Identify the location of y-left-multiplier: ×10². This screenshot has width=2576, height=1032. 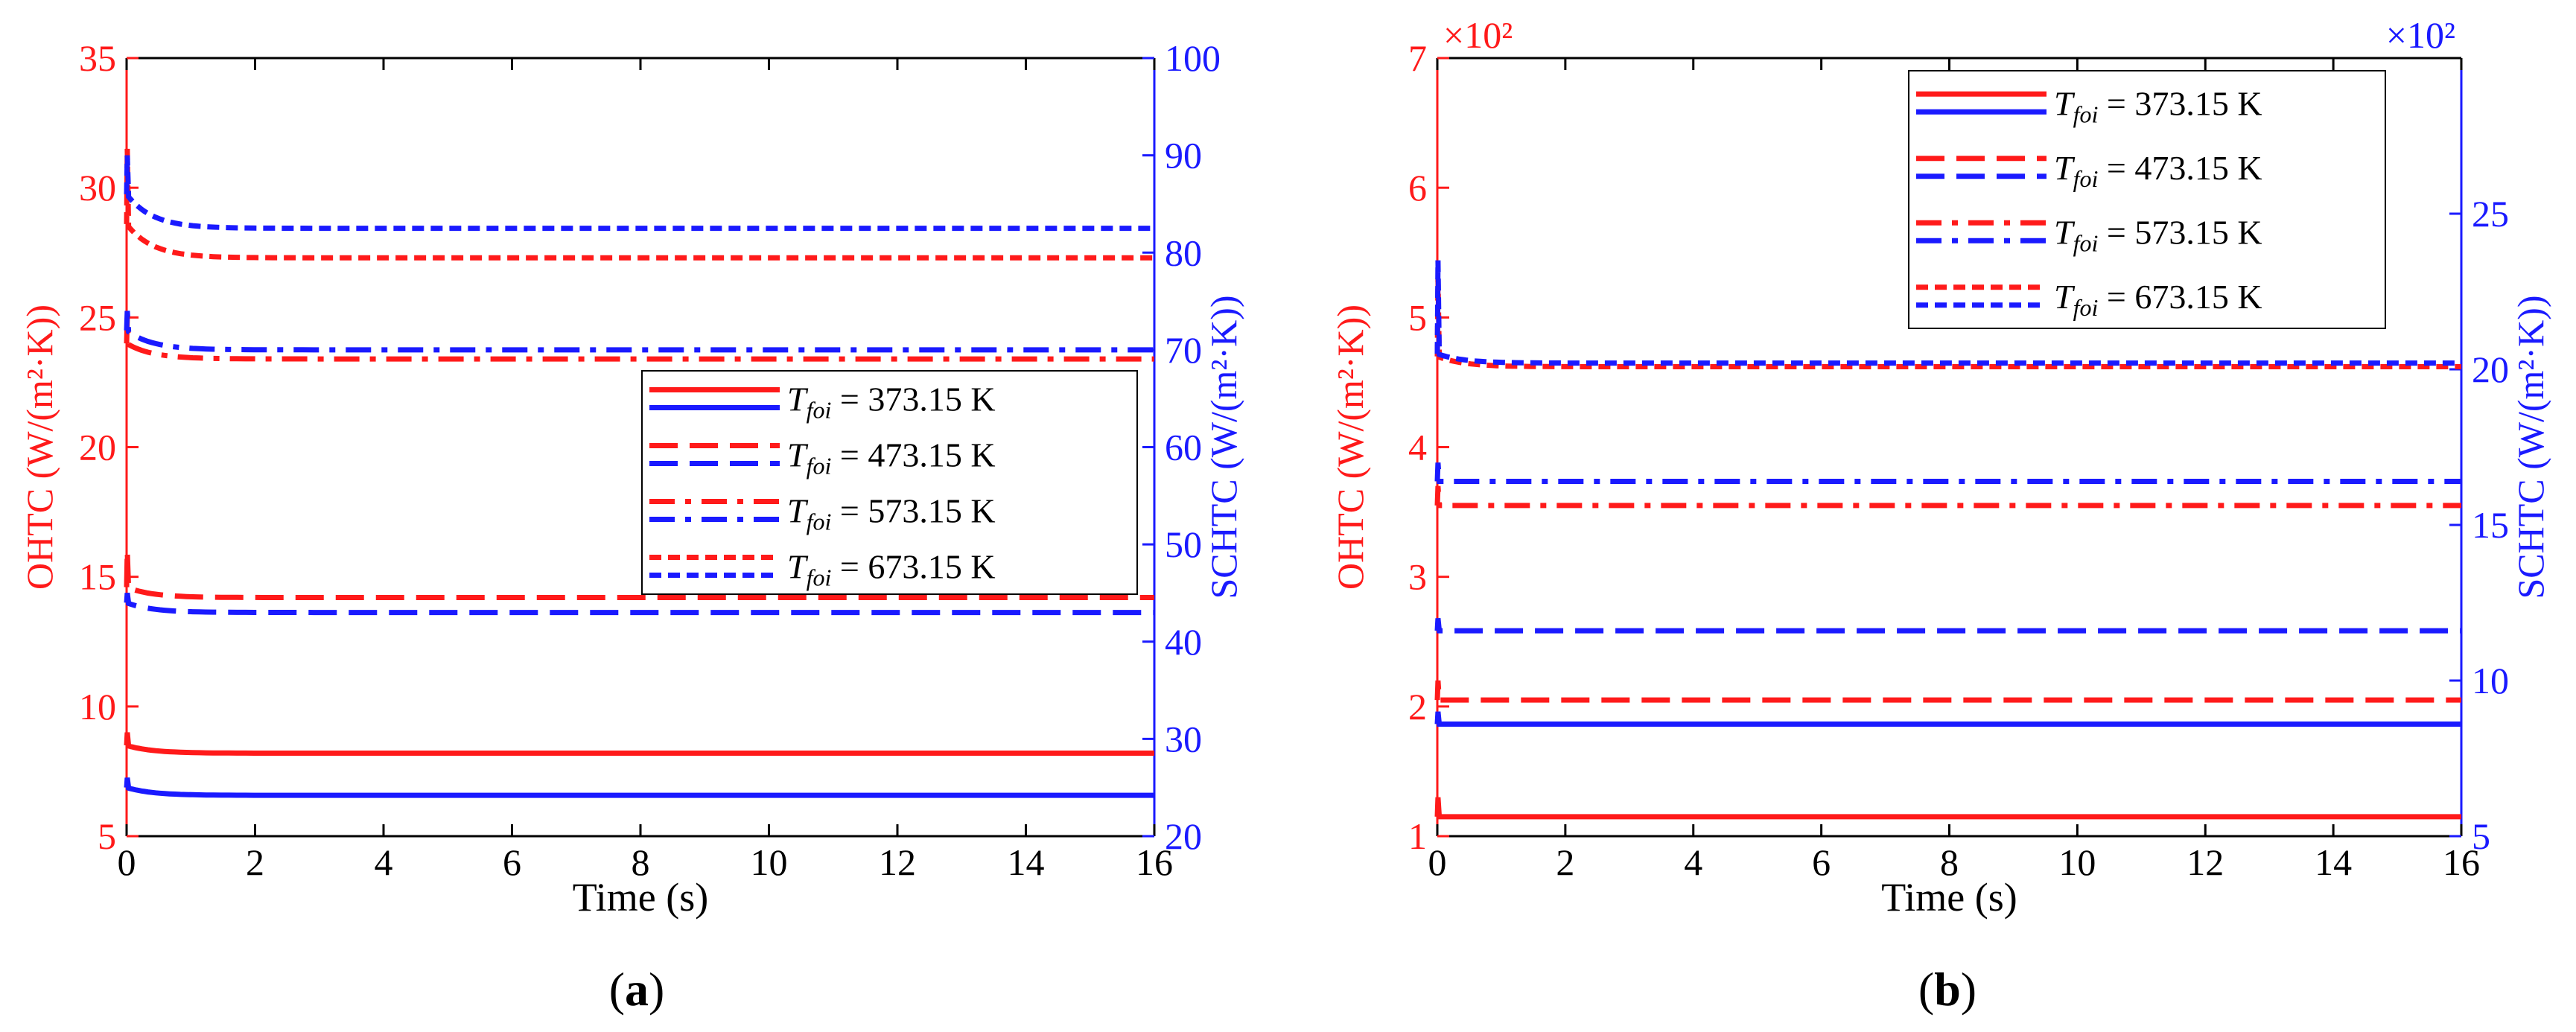
(1478, 35).